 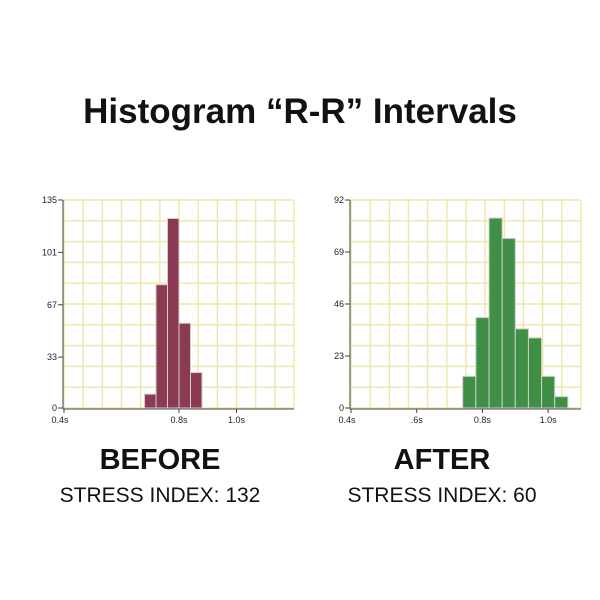 What do you see at coordinates (339, 356) in the screenshot?
I see `after-y-tick-label: 23` at bounding box center [339, 356].